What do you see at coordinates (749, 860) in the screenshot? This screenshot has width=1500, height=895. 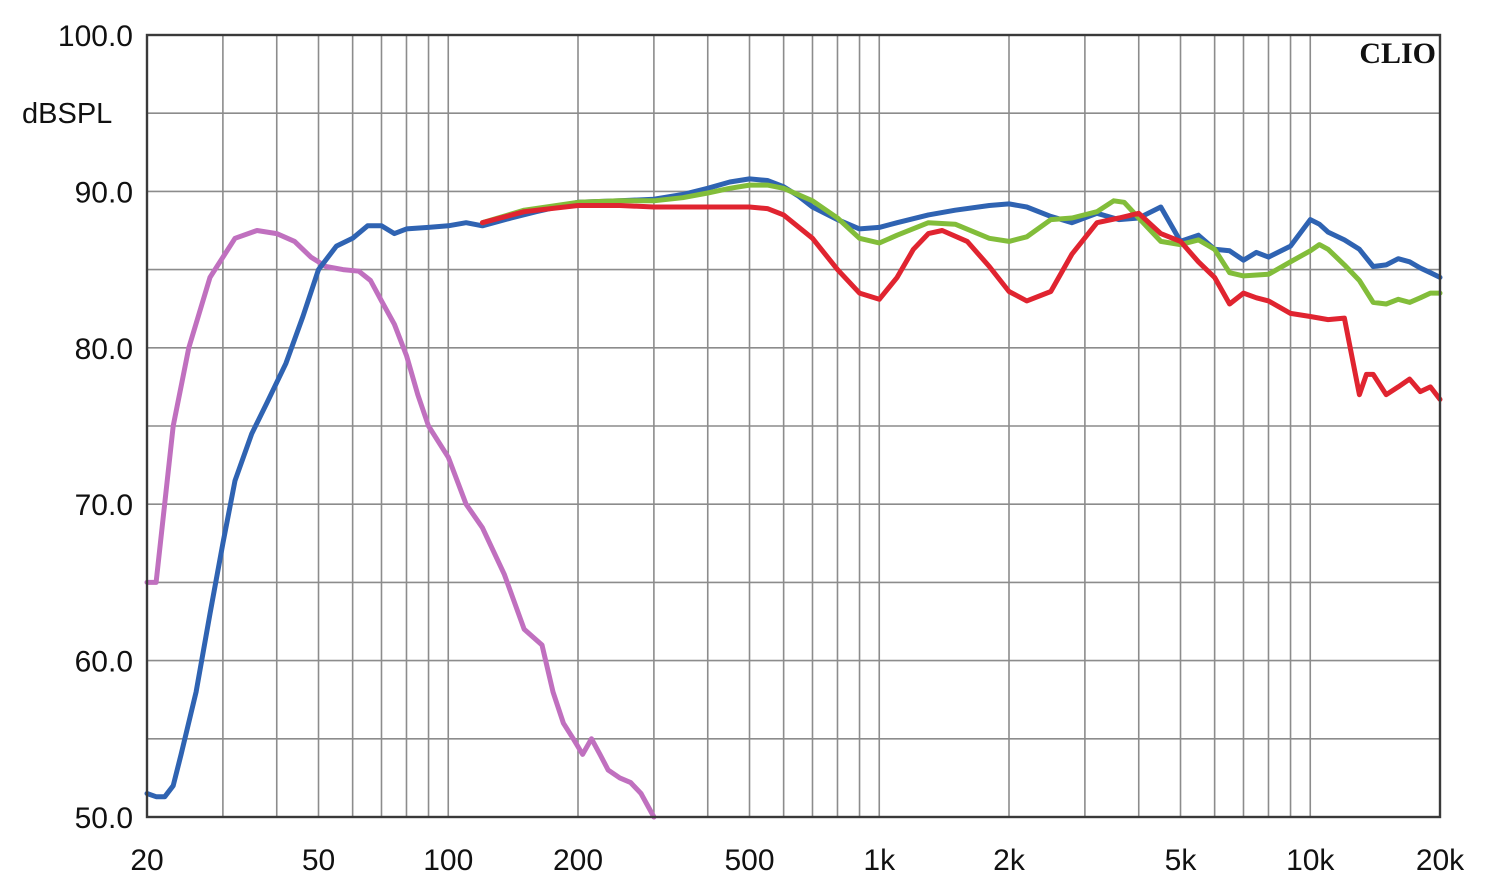 I see `x-tick-label: 500` at bounding box center [749, 860].